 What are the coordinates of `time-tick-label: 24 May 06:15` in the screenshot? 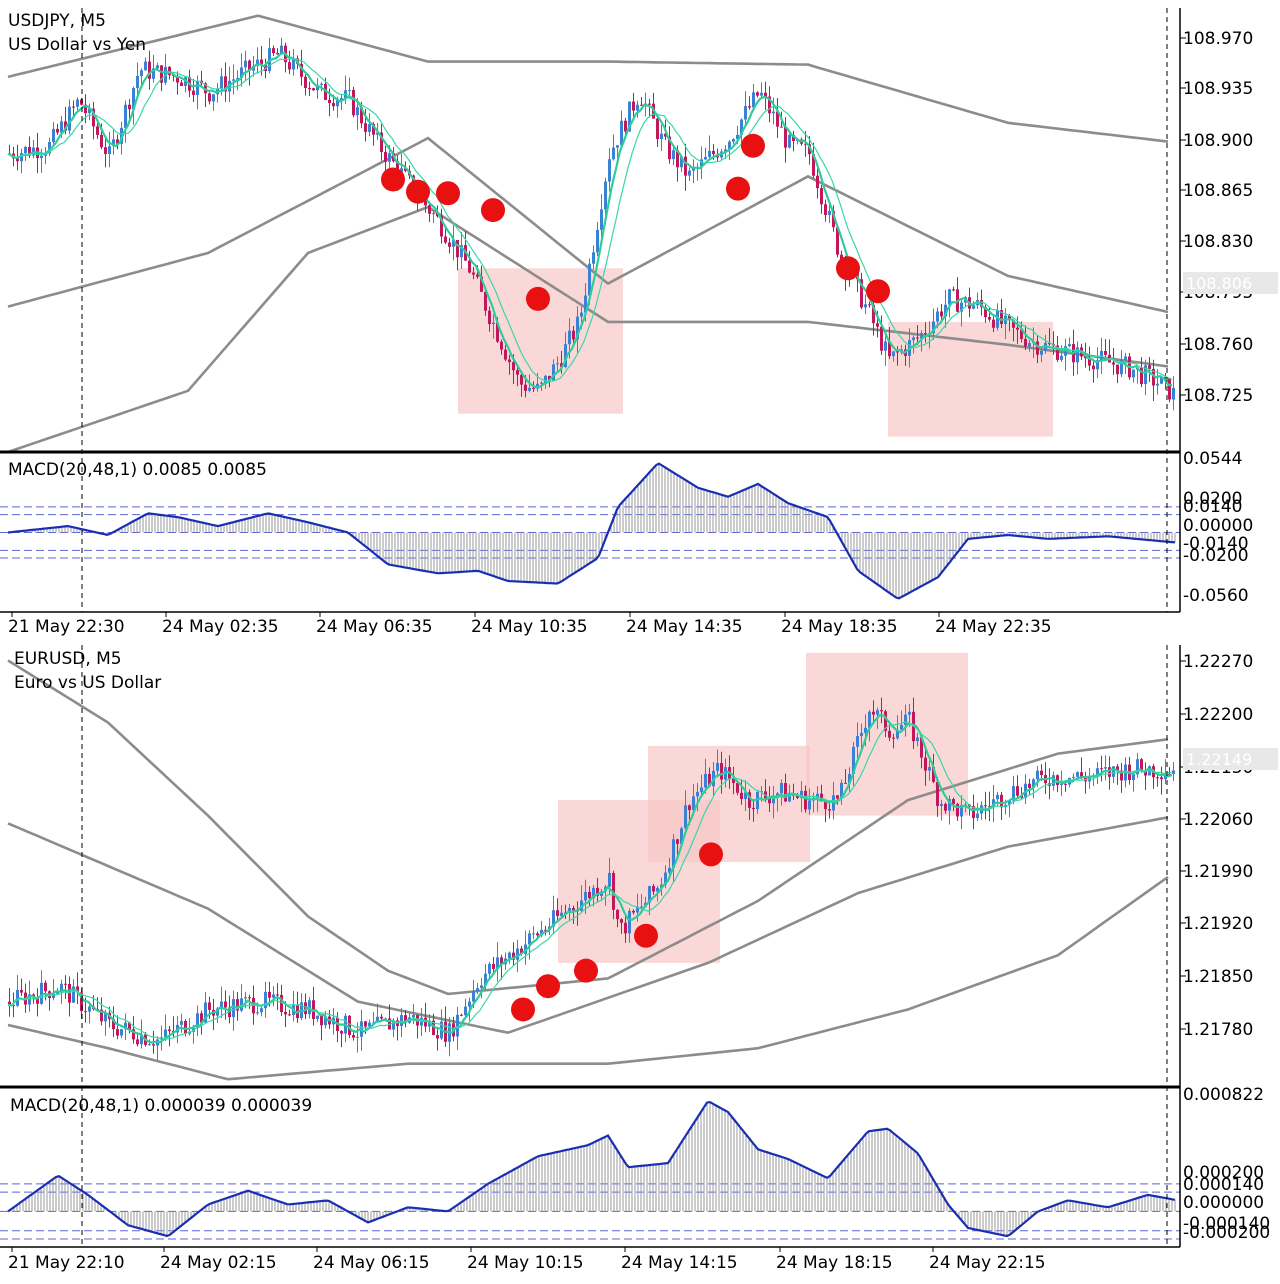 It's located at (371, 1263).